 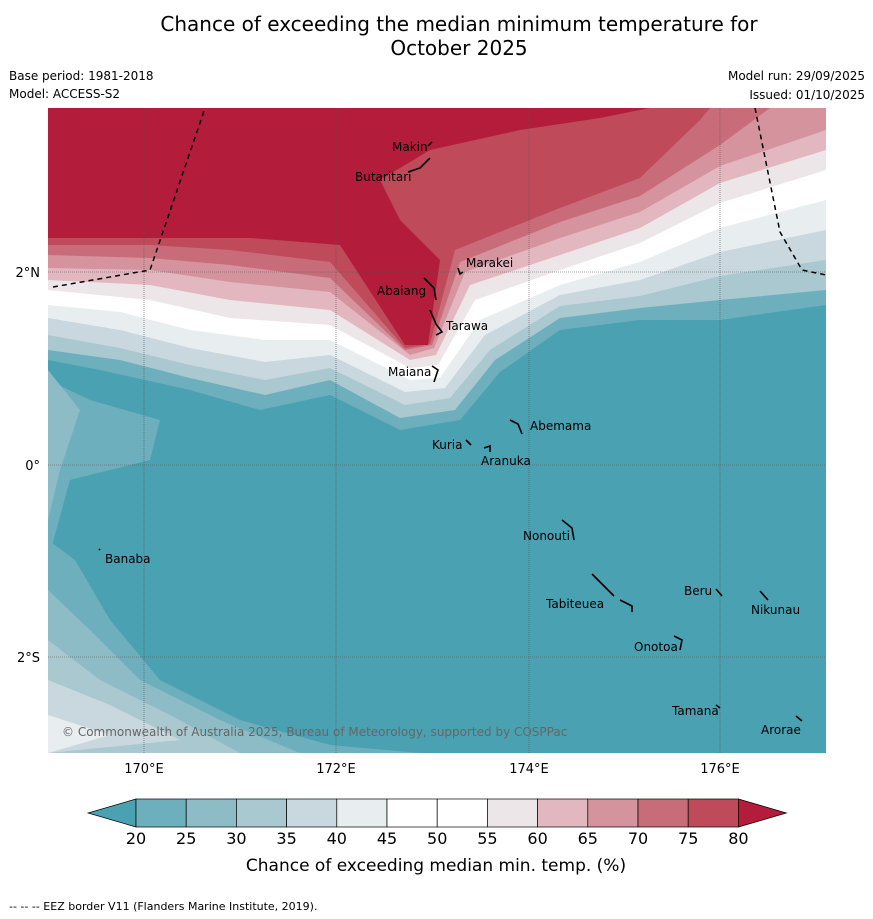 I want to click on colorbar: 20 25 30 35 40 45 50 55 60 65 70 75 80, so click(x=437, y=823).